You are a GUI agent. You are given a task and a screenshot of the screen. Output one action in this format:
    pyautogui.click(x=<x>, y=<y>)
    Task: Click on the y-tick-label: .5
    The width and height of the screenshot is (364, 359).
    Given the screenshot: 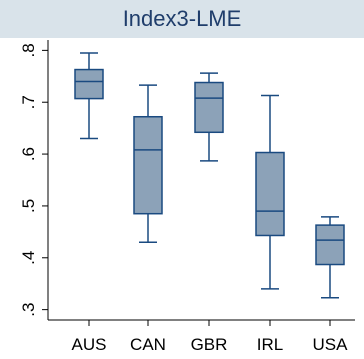 What is the action you would take?
    pyautogui.click(x=28, y=206)
    